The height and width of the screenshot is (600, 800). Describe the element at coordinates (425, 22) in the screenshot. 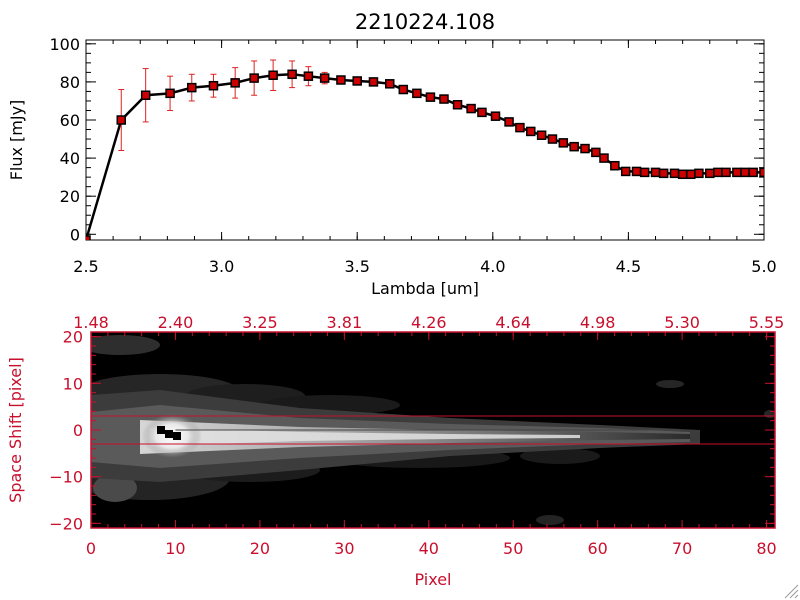

I see `chart-title: 2210224.108` at that location.